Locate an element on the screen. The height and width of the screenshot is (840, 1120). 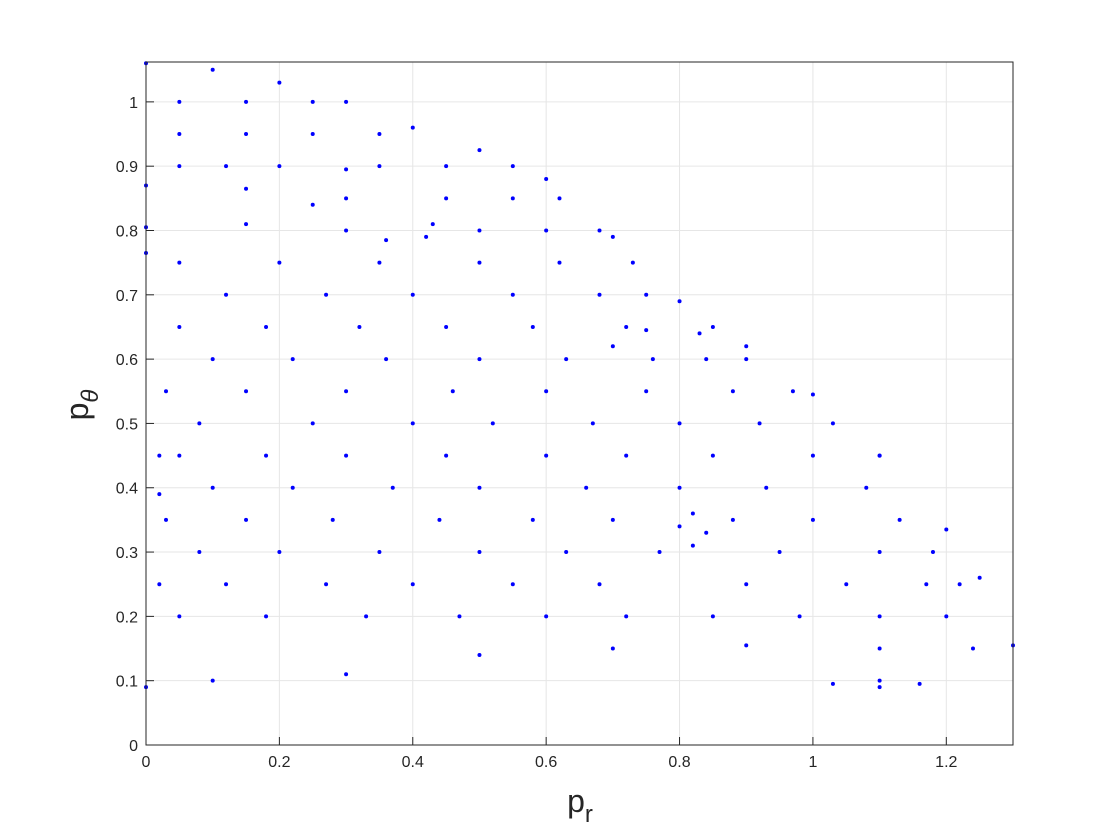
y-tick-label: 0.2 is located at coordinates (127, 617).